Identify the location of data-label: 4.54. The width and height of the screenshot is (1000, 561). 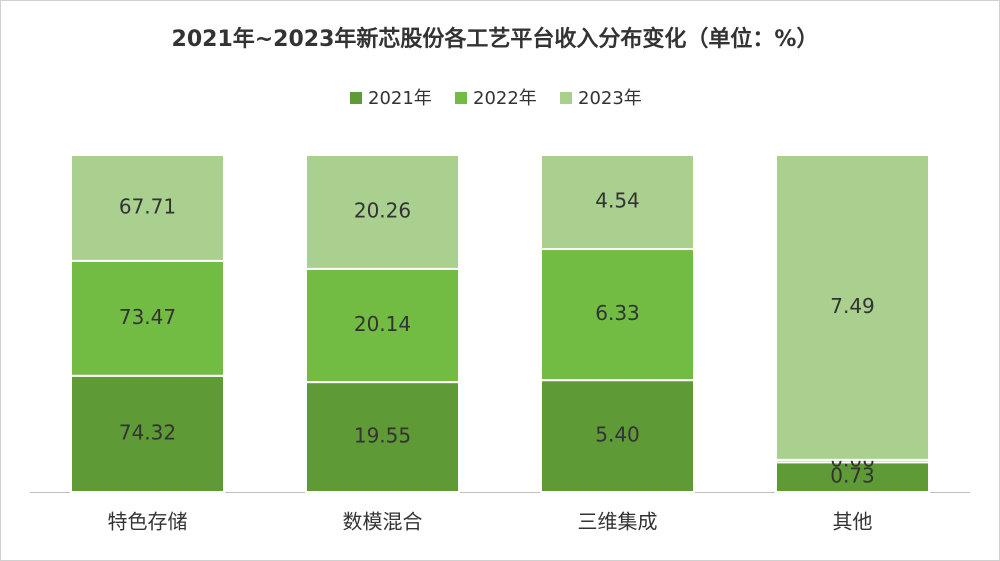
(617, 201).